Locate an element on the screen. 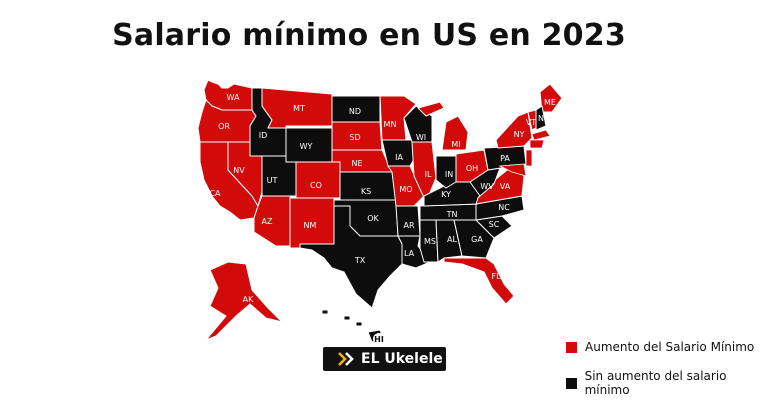  legend-swatch-no-increase is located at coordinates (571, 383).